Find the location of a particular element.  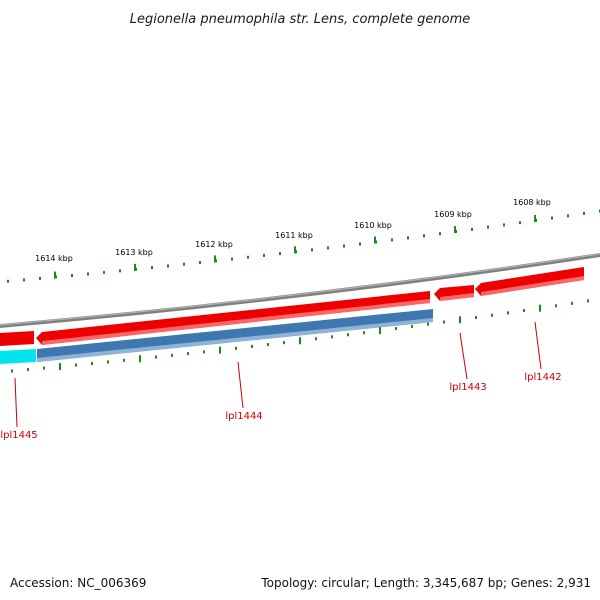

forward-strand-track is located at coordinates (292, 306).